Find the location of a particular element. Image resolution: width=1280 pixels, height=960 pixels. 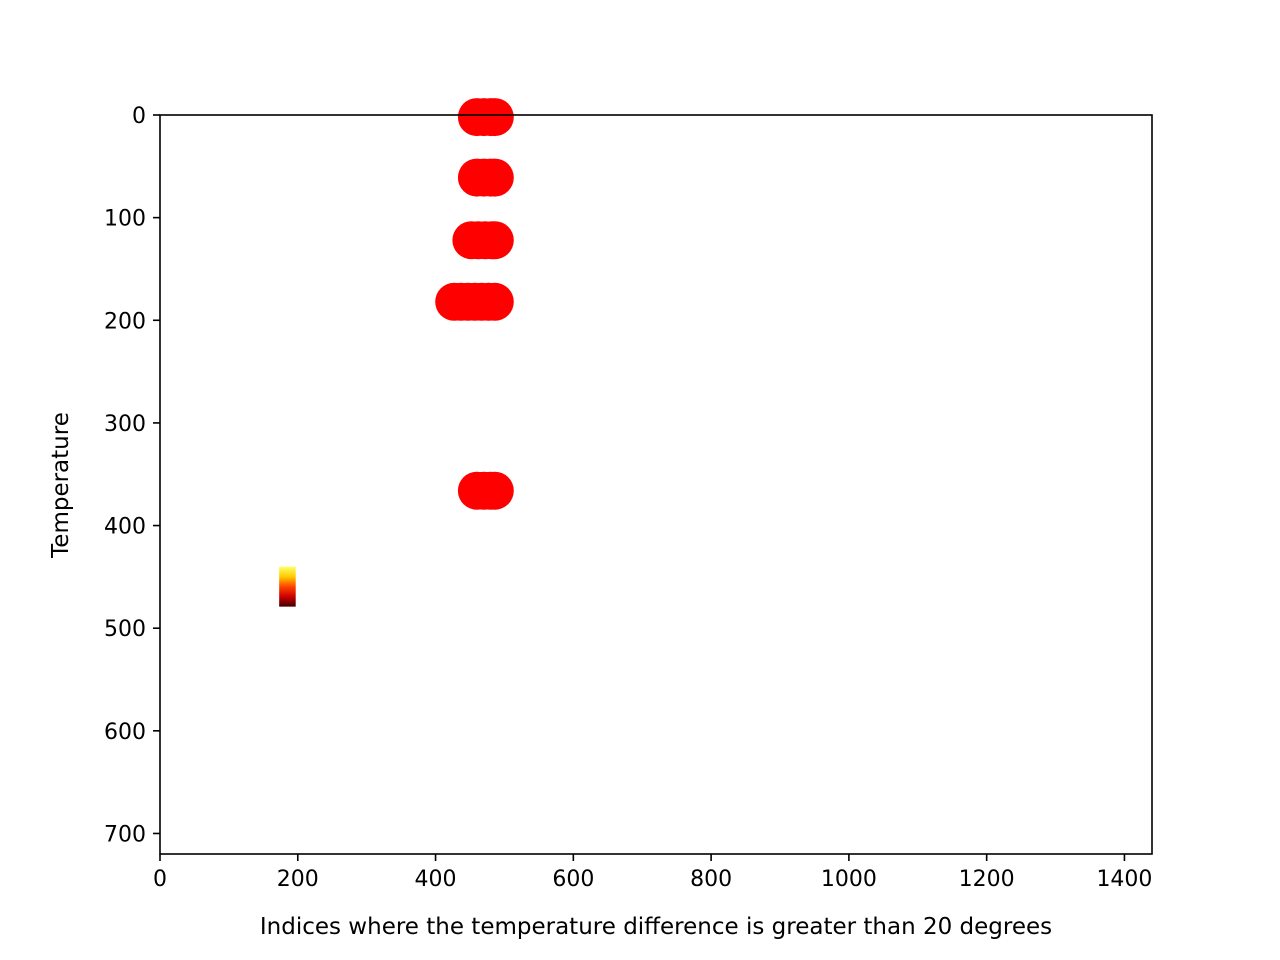

heat-image-cell is located at coordinates (287, 586).